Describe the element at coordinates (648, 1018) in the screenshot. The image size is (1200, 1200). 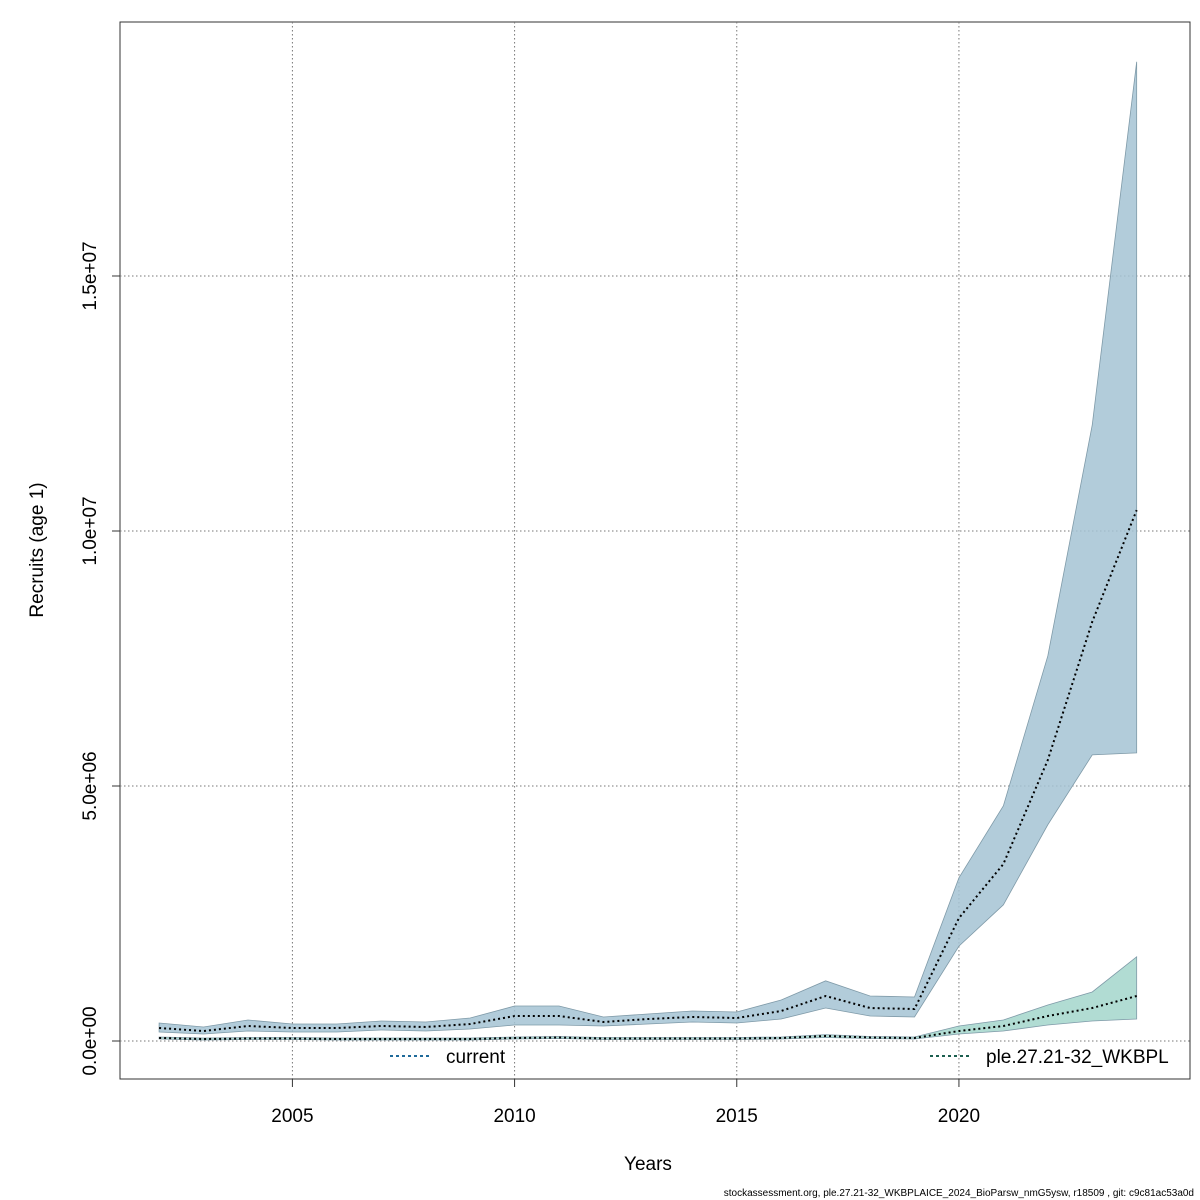
I see `series-line` at that location.